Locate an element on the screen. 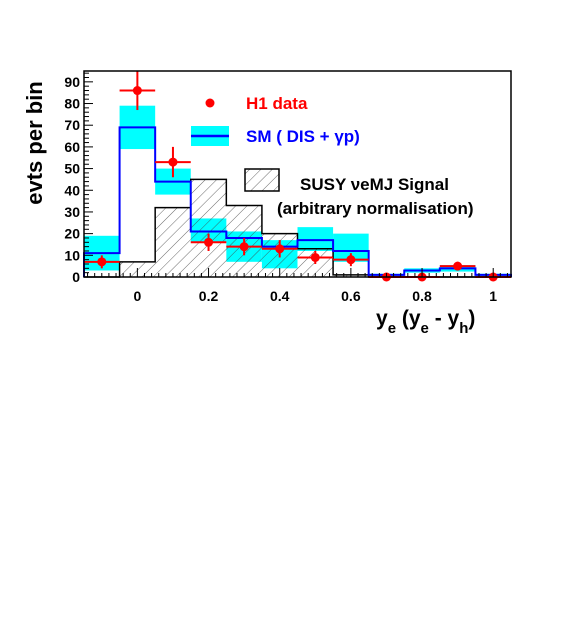  x-tick-label-1: 0.2 is located at coordinates (209, 296).